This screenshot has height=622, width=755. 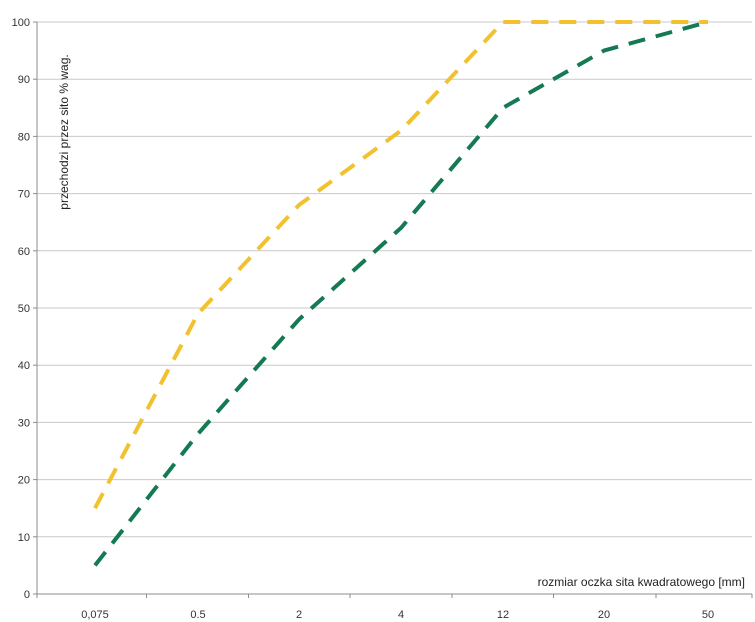 I want to click on y-tick-label: 0, so click(x=27, y=595).